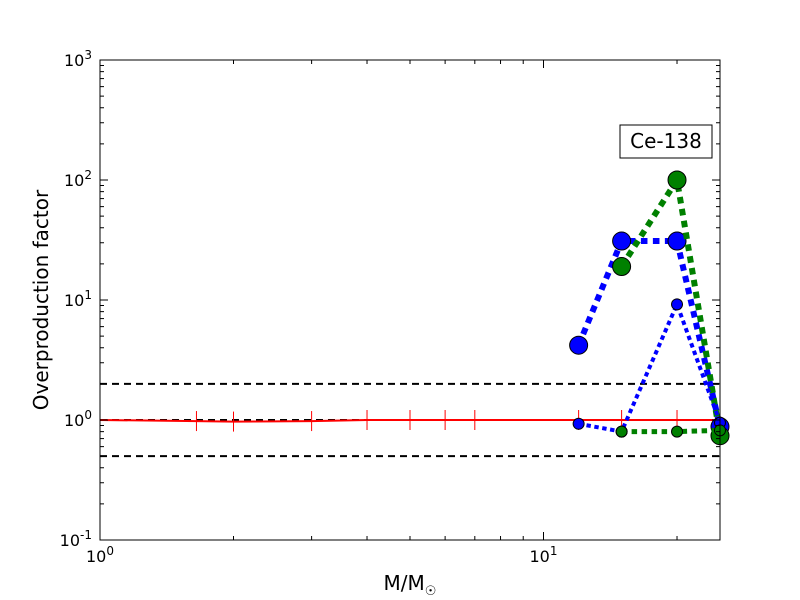 This screenshot has height=600, width=800. I want to click on series-1-line, so click(649, 333).